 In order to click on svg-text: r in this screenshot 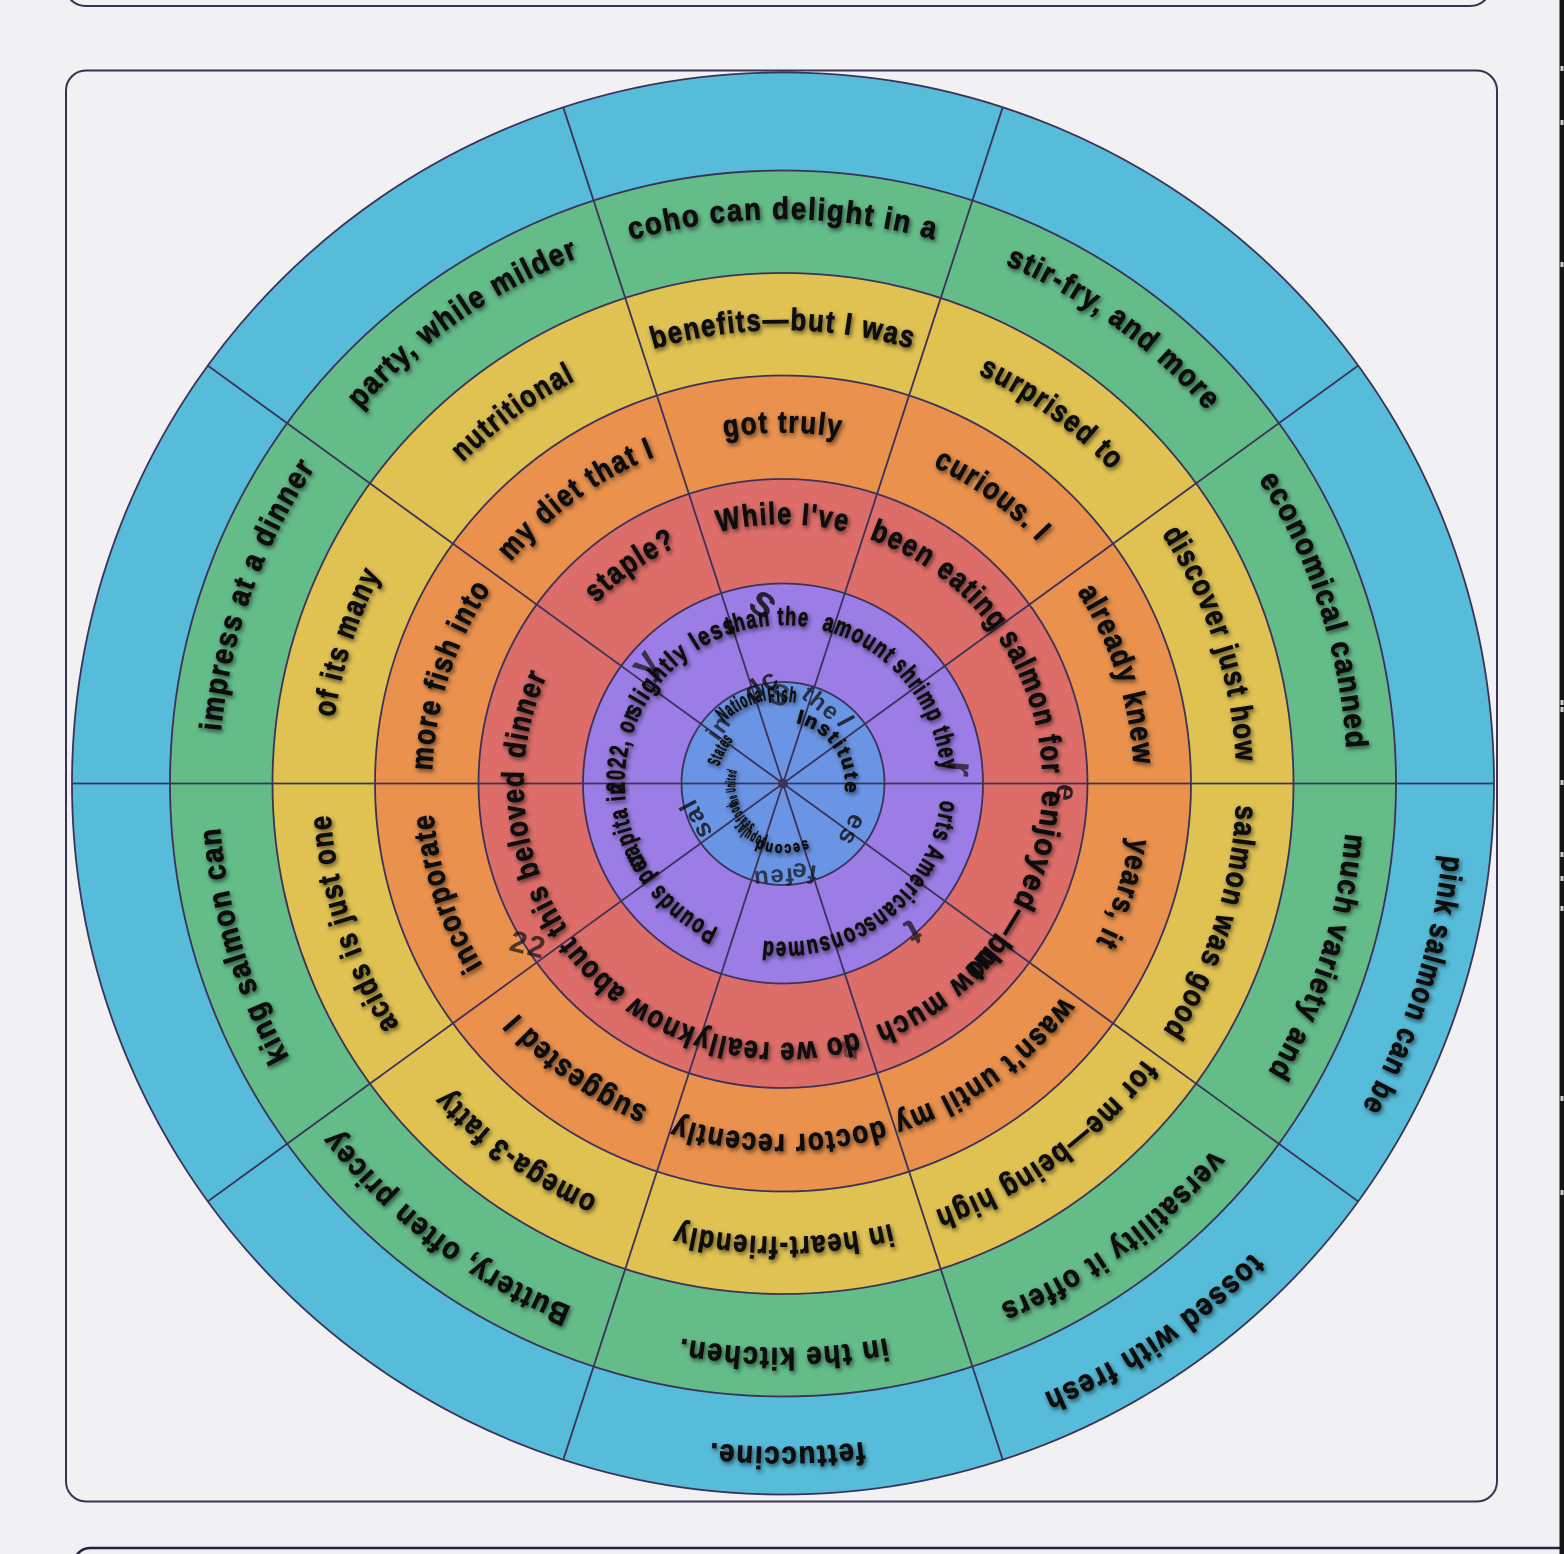, I will do `click(960, 769)`.